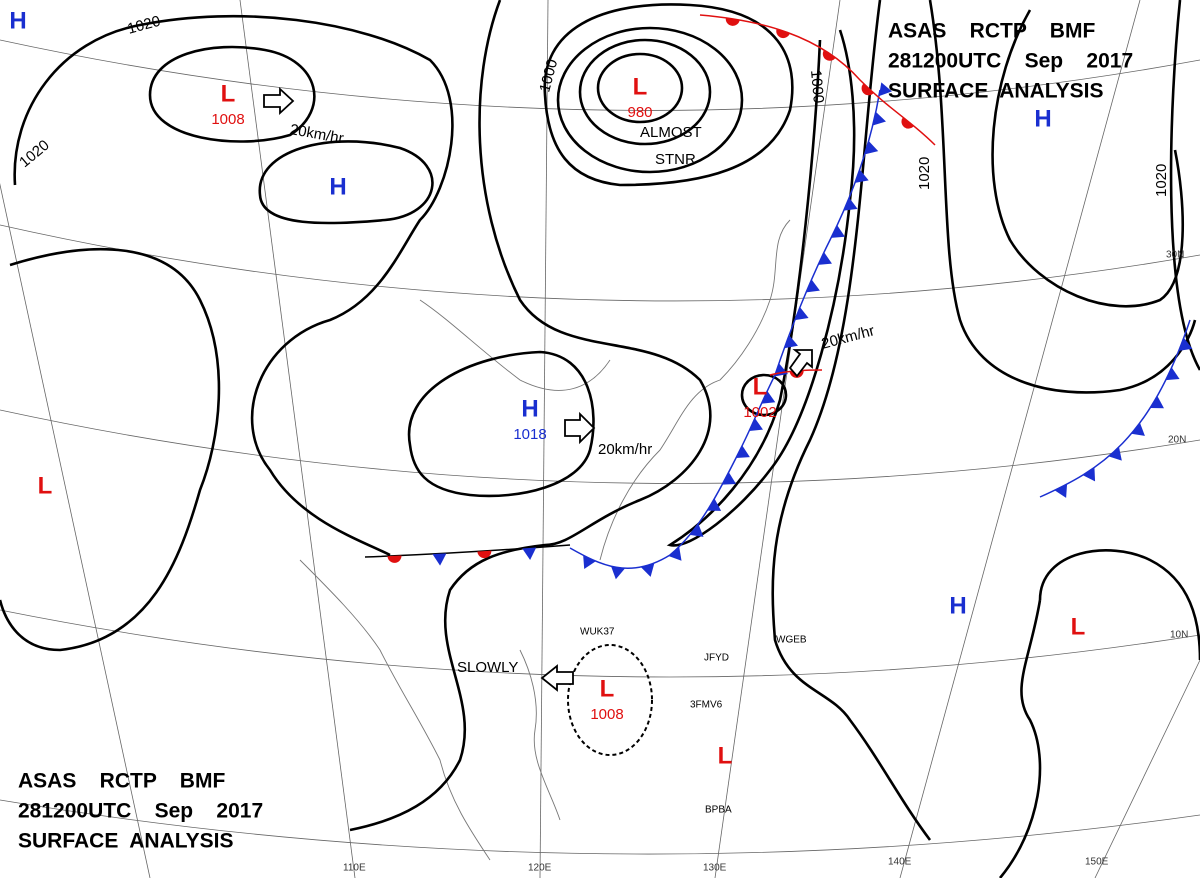 This screenshot has height=878, width=1200. I want to click on isobar-label: 1000, so click(817, 86).